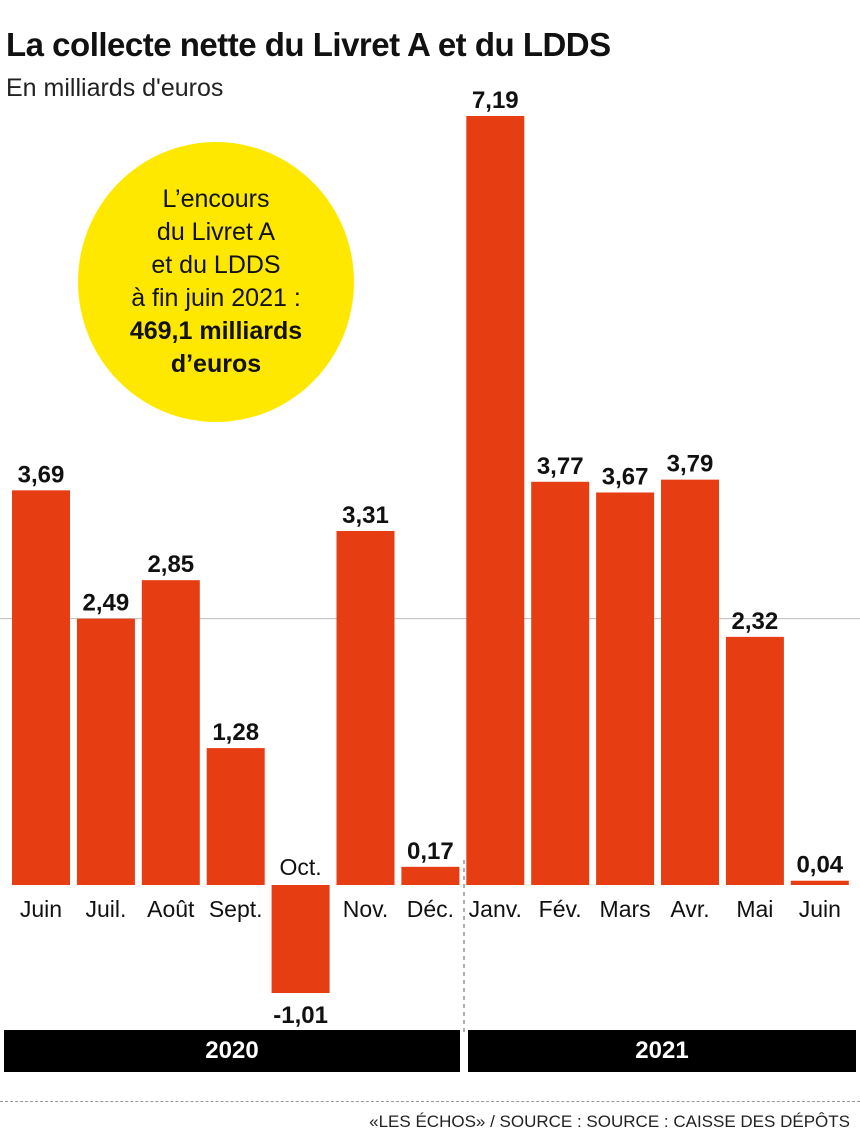 This screenshot has height=1136, width=860. I want to click on footer-divider, so click(430, 1101).